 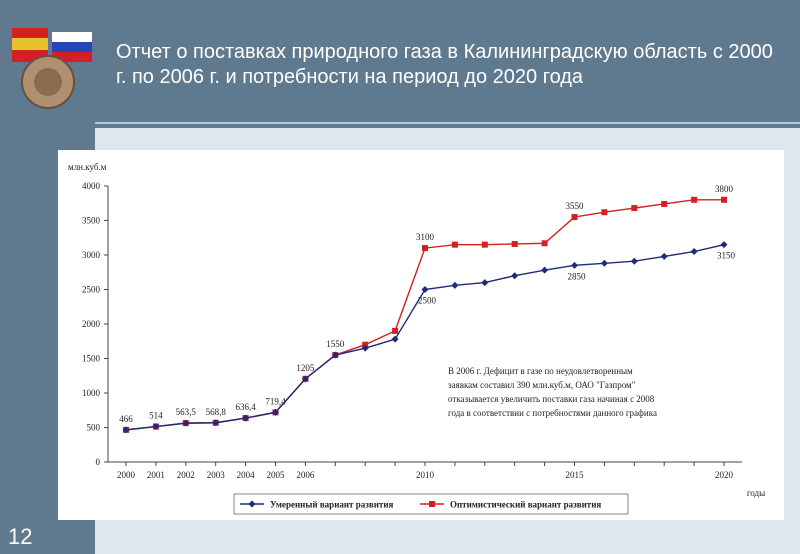 I want to click on data-label: 3800, so click(x=724, y=189).